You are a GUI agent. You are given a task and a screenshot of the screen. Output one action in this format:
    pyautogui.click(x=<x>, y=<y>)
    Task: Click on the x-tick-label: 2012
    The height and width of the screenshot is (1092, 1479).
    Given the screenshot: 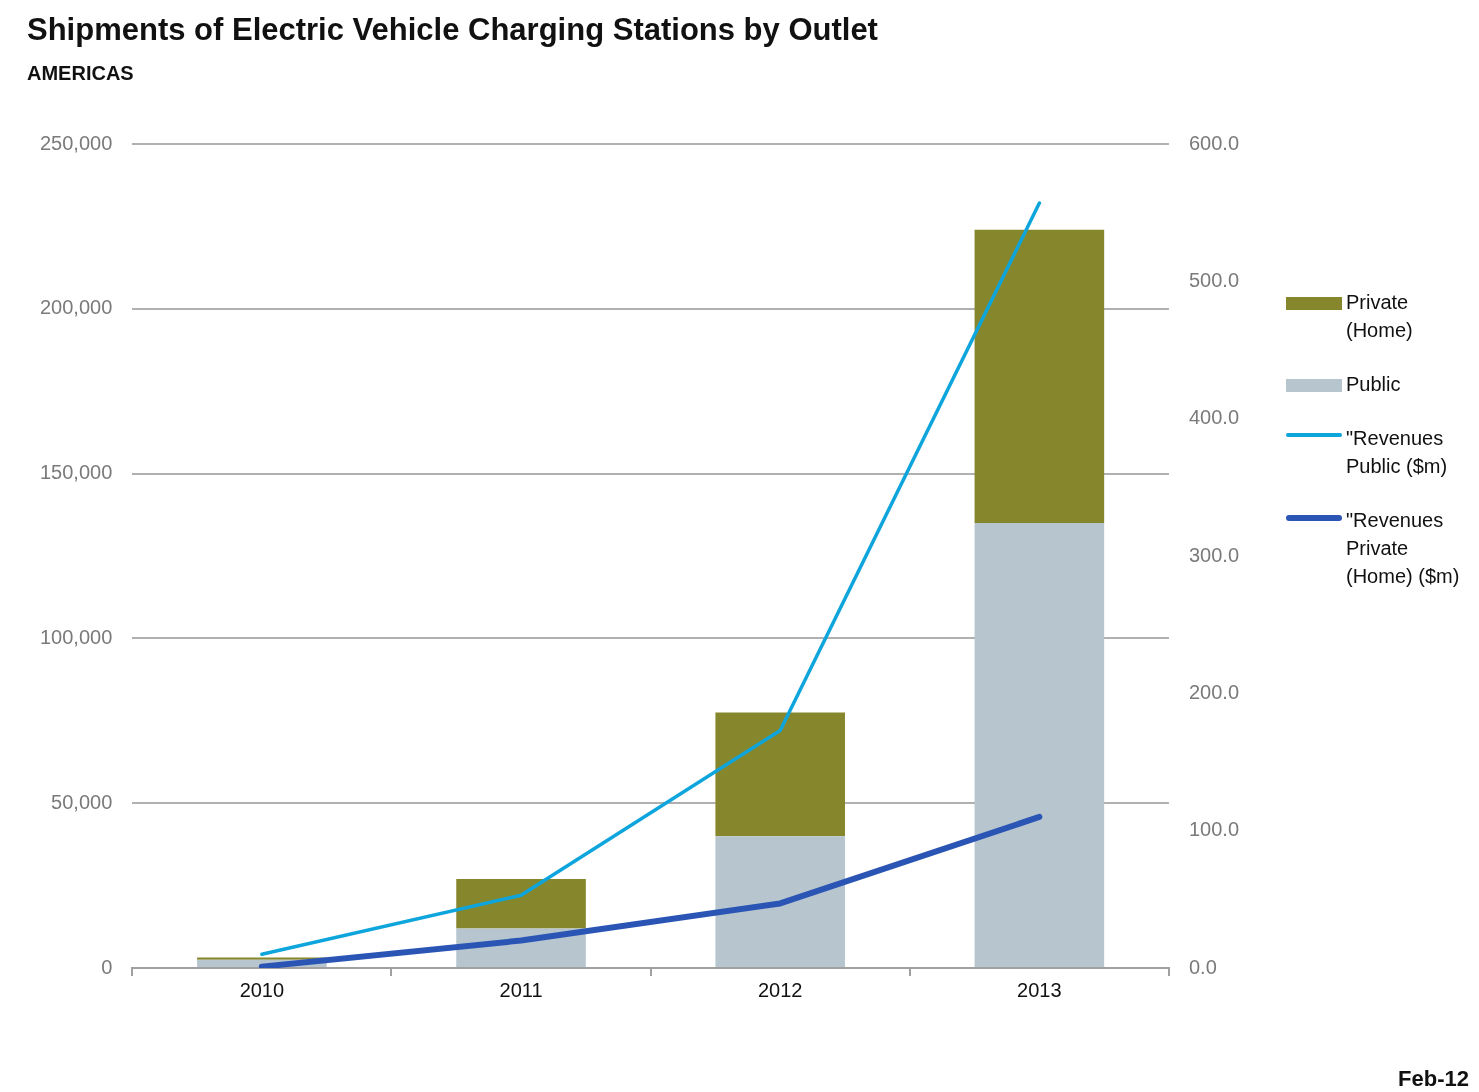 What is the action you would take?
    pyautogui.click(x=780, y=989)
    